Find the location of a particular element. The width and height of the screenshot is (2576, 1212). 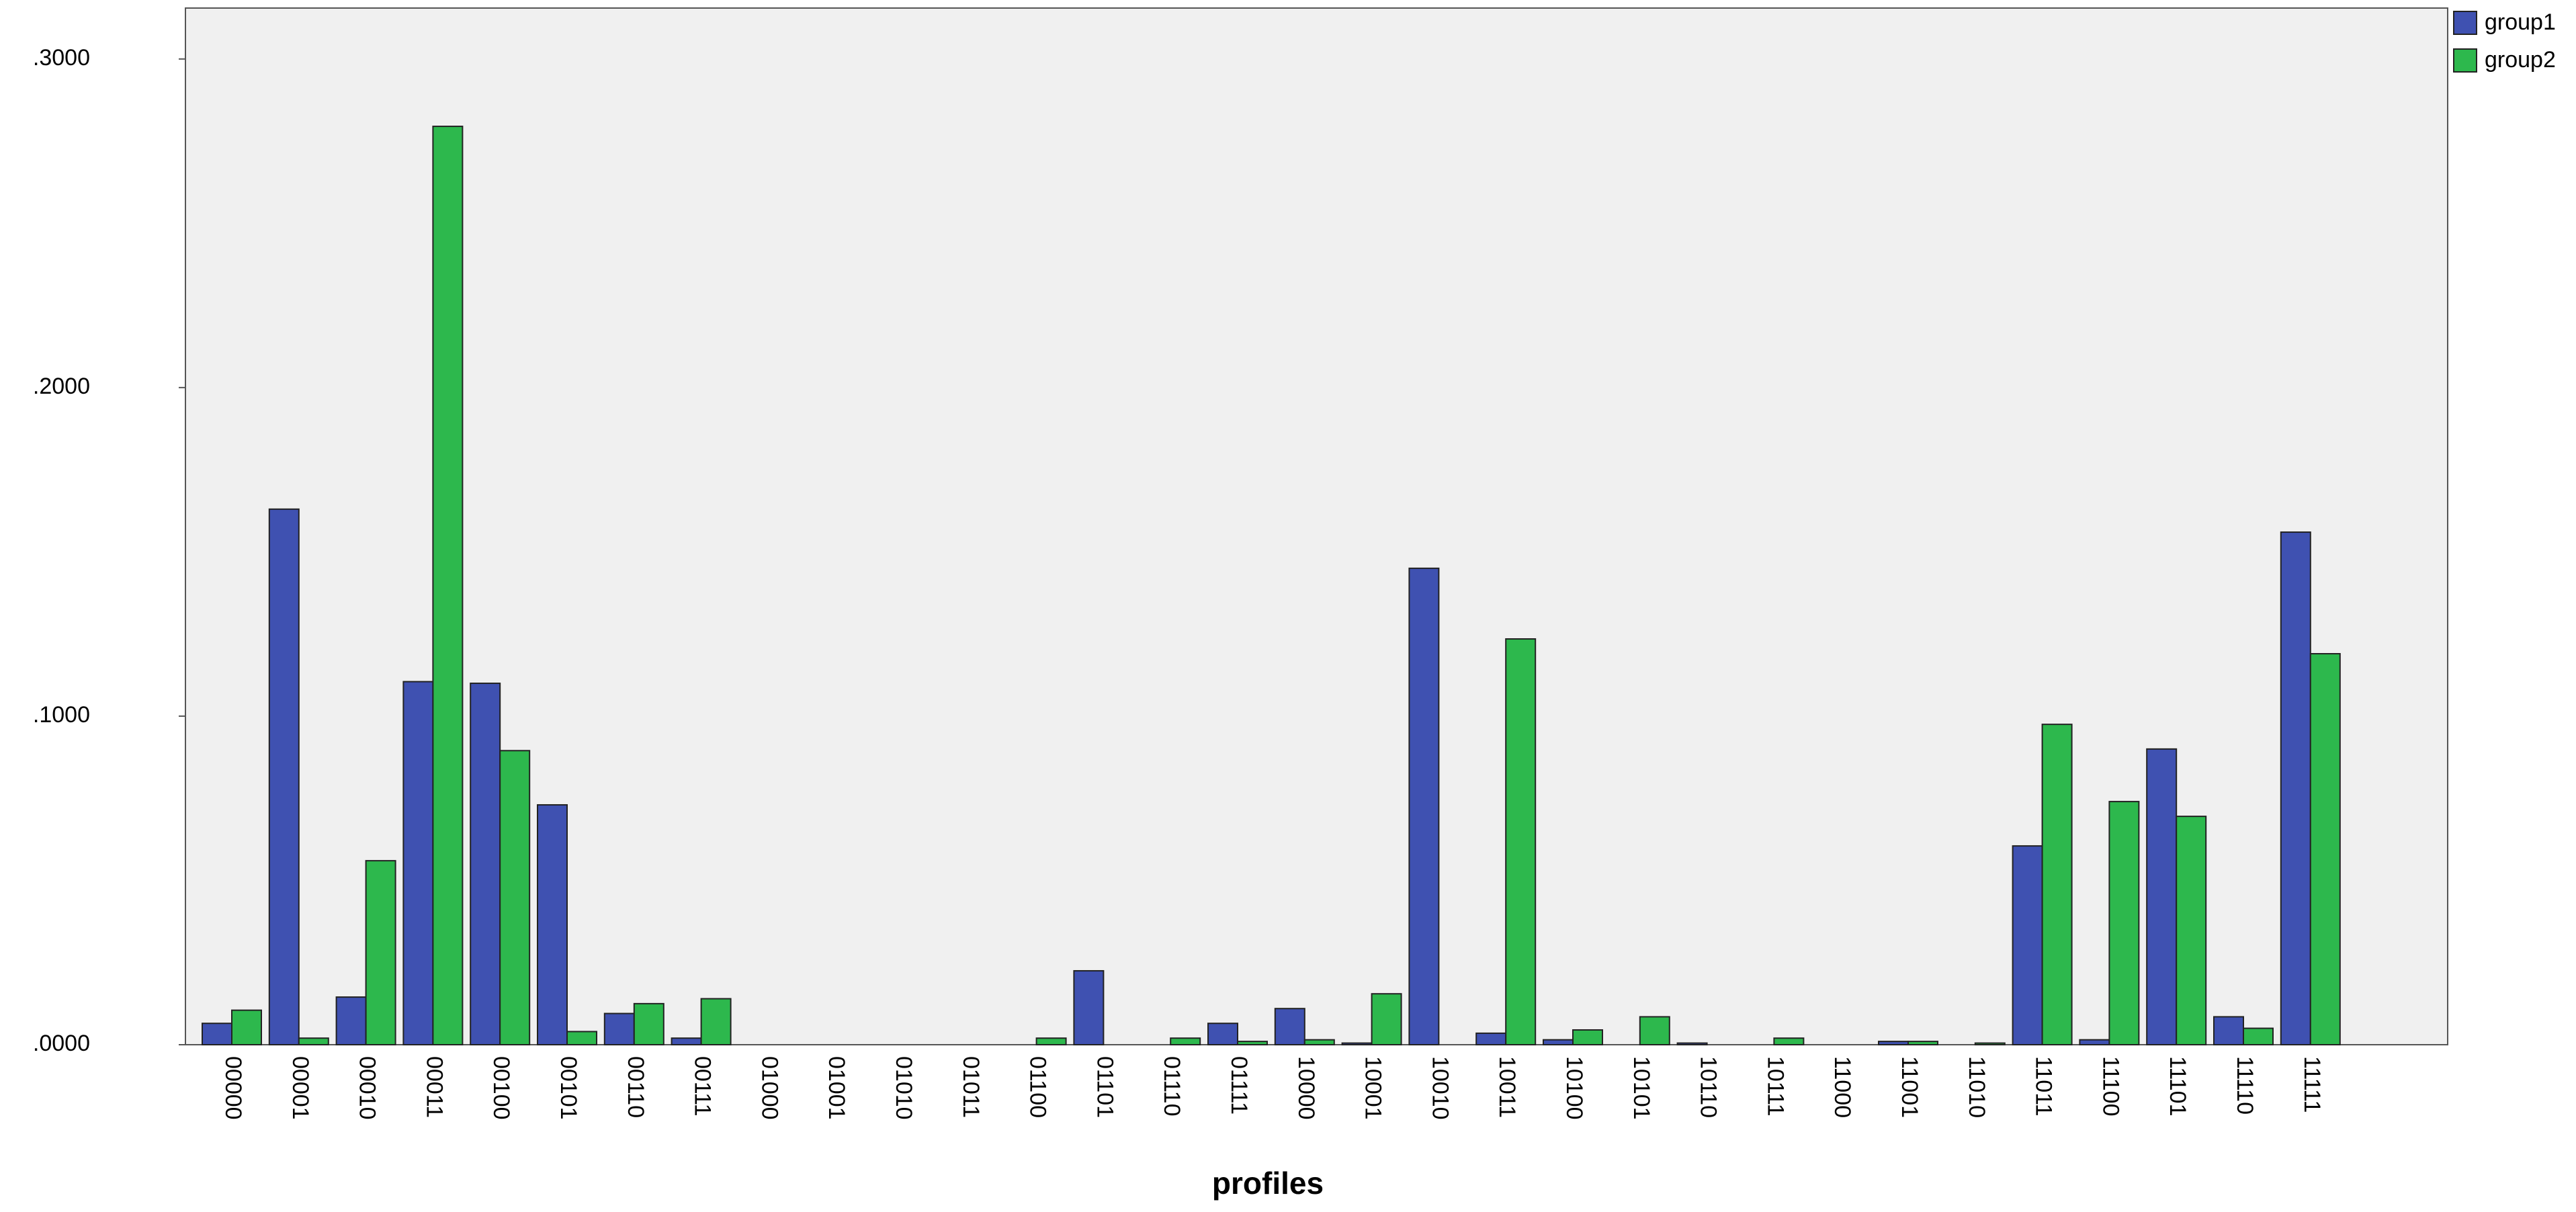

x-tick-label: 11101 is located at coordinates (2177, 1086).